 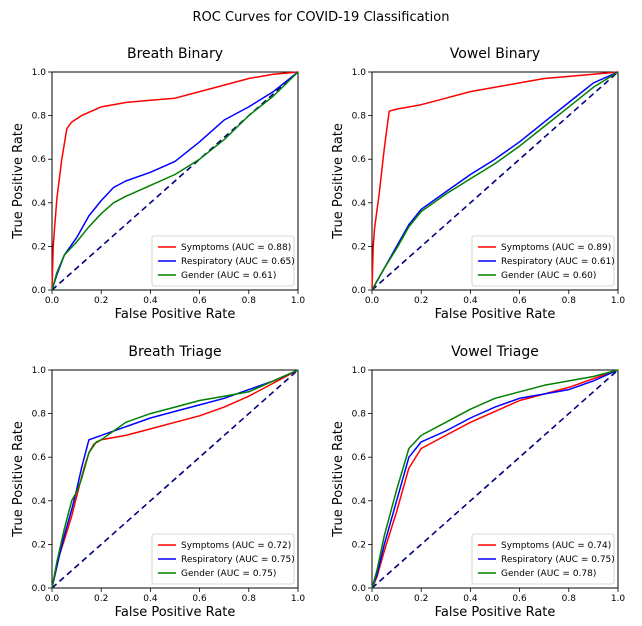 What do you see at coordinates (174, 352) in the screenshot?
I see `panel-title: Breath Triage` at bounding box center [174, 352].